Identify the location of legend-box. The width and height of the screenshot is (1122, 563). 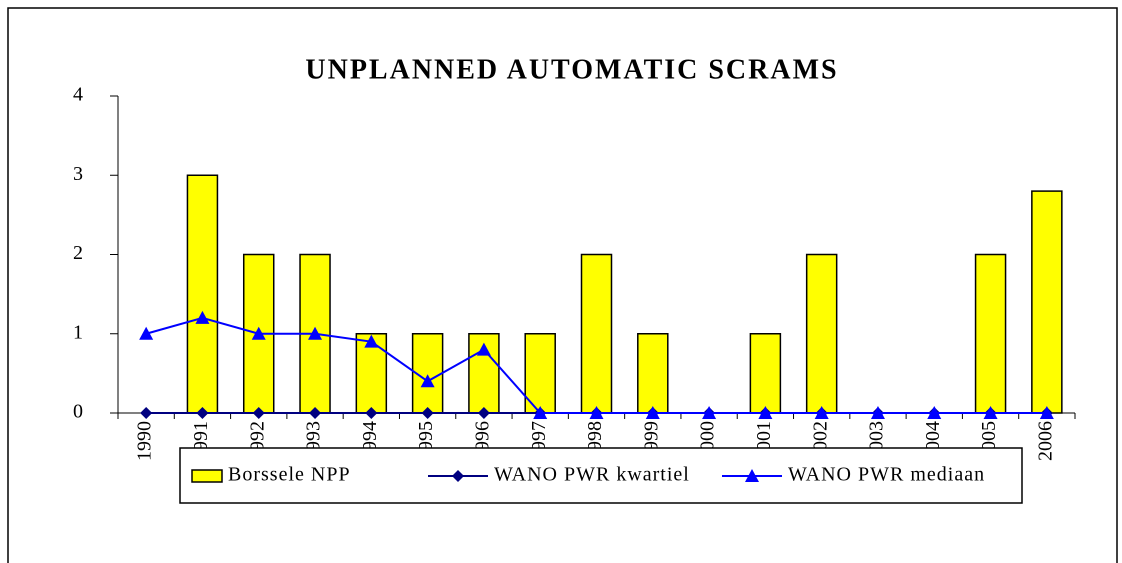
(601, 475).